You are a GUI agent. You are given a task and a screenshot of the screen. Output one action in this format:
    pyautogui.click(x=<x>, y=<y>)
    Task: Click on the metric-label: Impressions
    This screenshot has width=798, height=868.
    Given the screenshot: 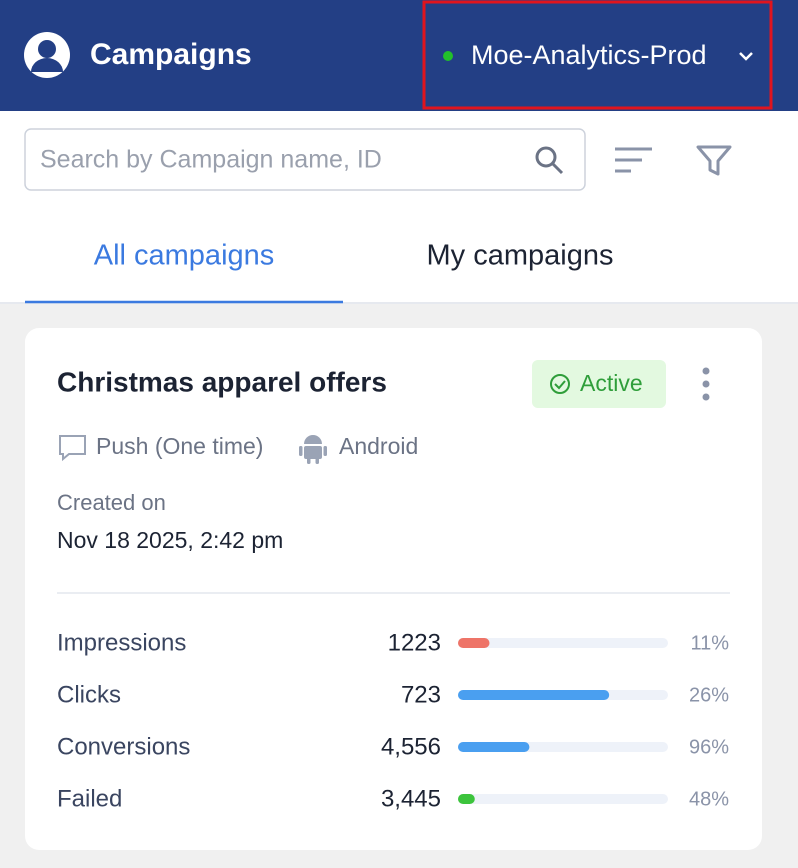 What is the action you would take?
    pyautogui.click(x=121, y=642)
    